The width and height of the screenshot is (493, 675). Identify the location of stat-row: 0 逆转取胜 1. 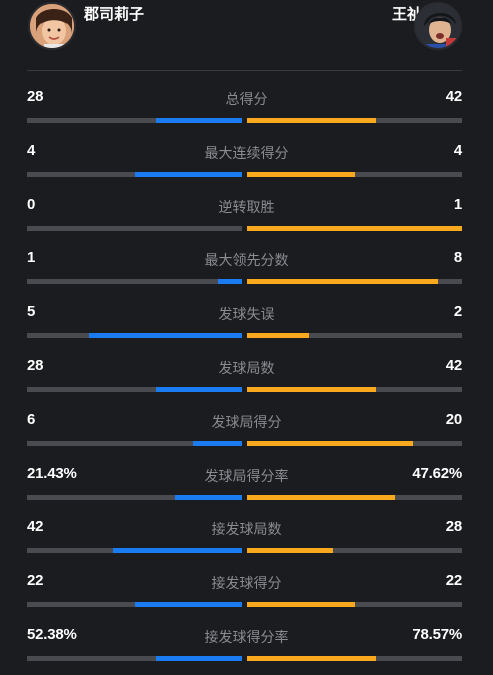
(246, 221).